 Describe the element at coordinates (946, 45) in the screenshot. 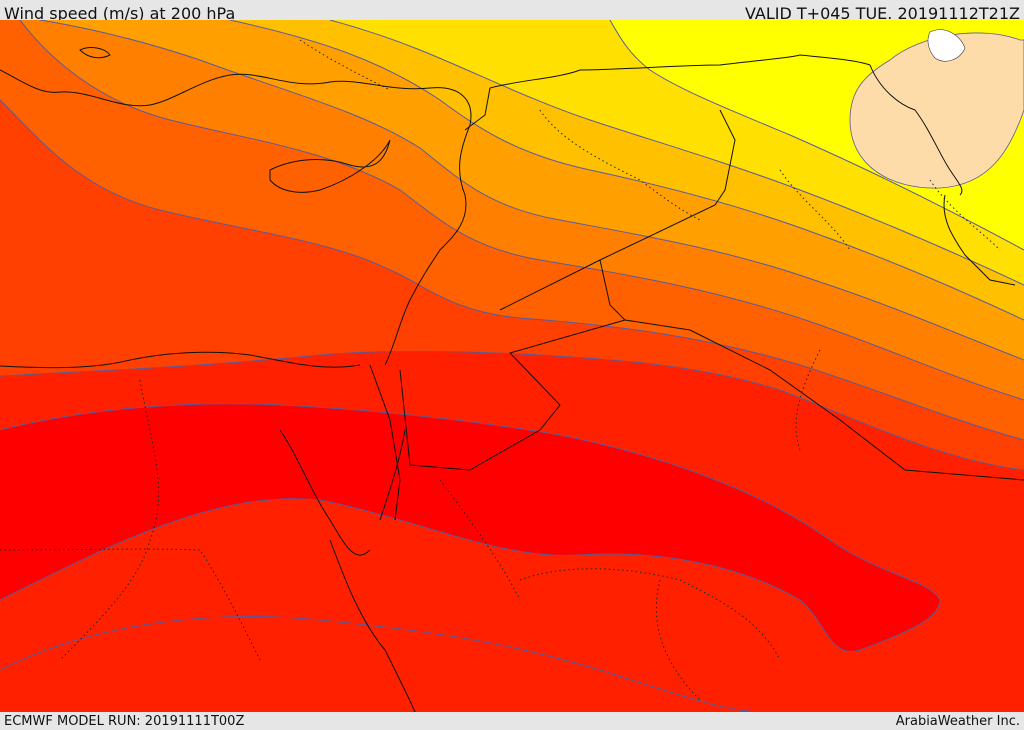

I see `caspian-patch` at that location.